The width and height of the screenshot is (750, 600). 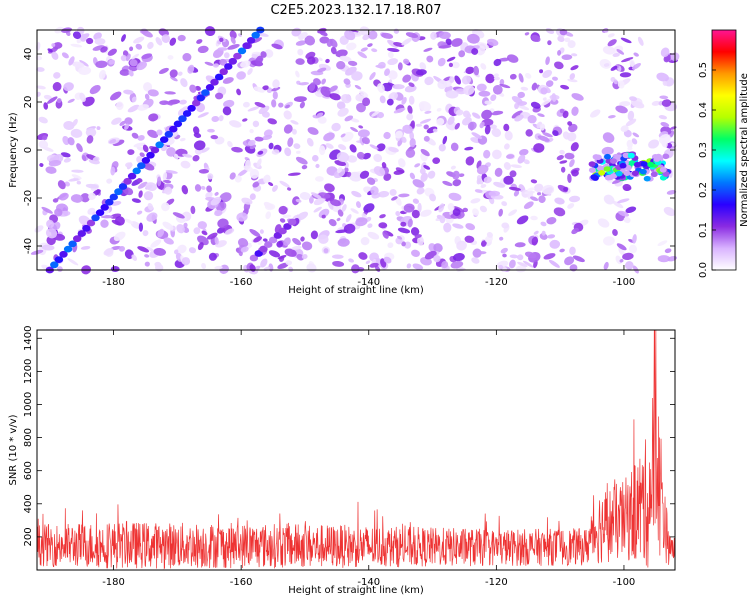 I want to click on snr-y-tick-label: 400, so click(x=28, y=503).